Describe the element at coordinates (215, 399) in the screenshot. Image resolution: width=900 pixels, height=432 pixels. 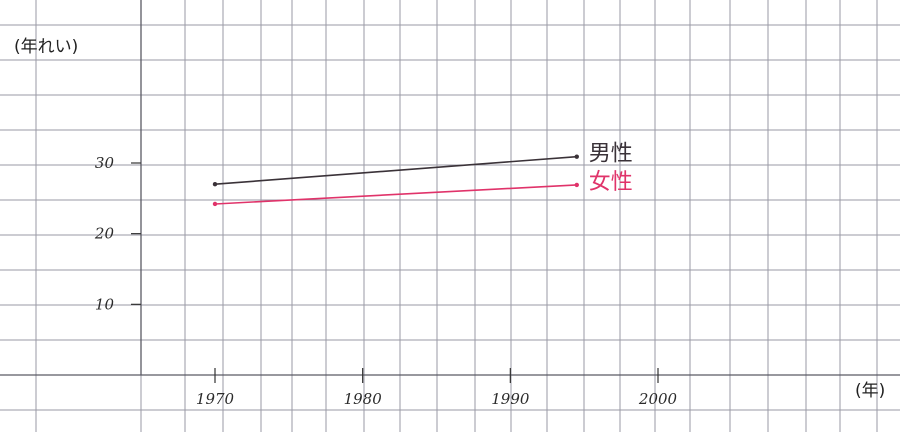
I see `x-tick-label: 1970` at that location.